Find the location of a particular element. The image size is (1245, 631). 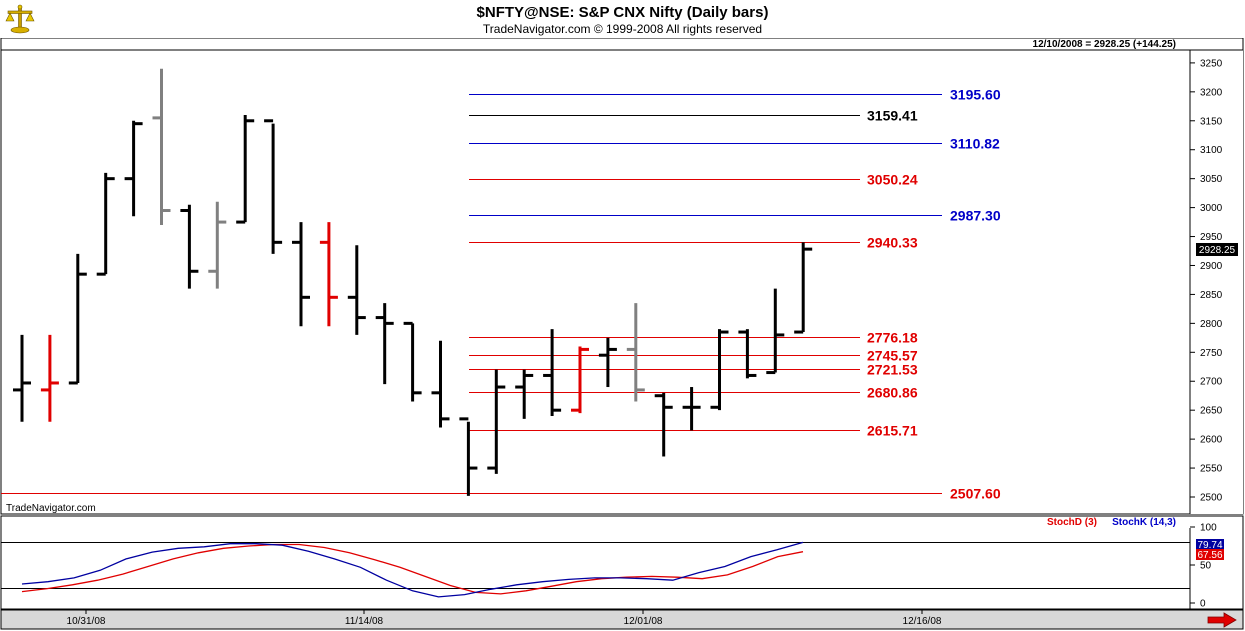

price-tick-label: 3150 is located at coordinates (1211, 121).